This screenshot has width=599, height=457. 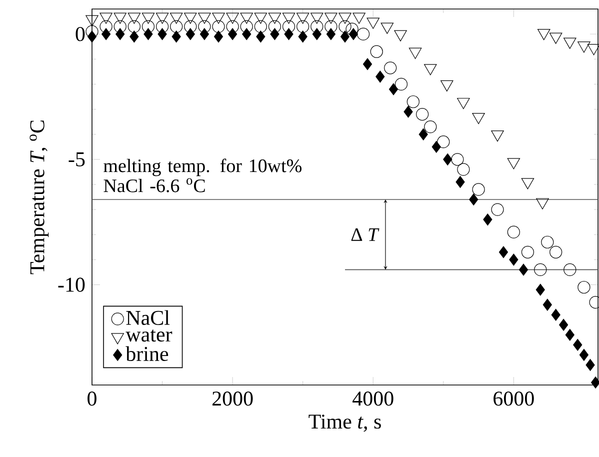 What do you see at coordinates (71, 285) in the screenshot?
I see `y-tick-label: -10` at bounding box center [71, 285].